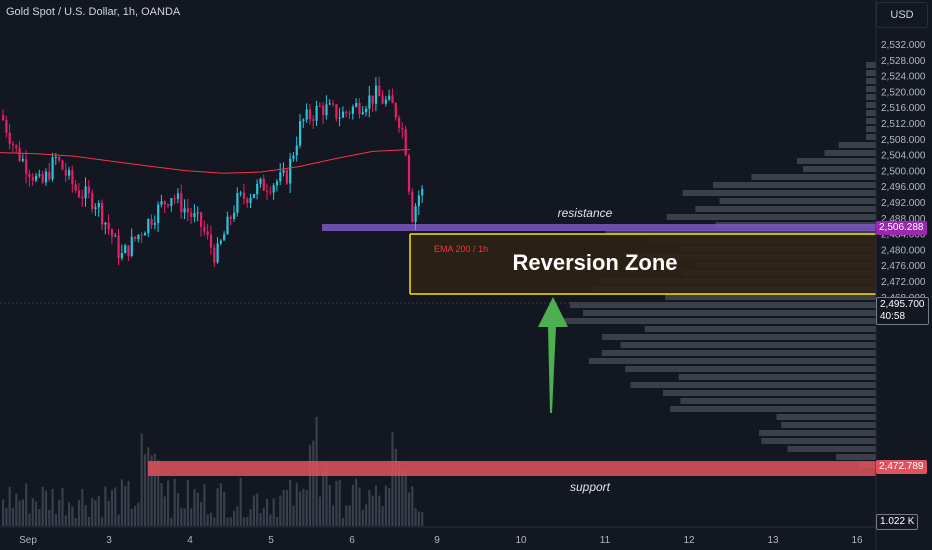 The image size is (932, 550). Describe the element at coordinates (903, 92) in the screenshot. I see `price-tick-label: 2,520.000` at that location.